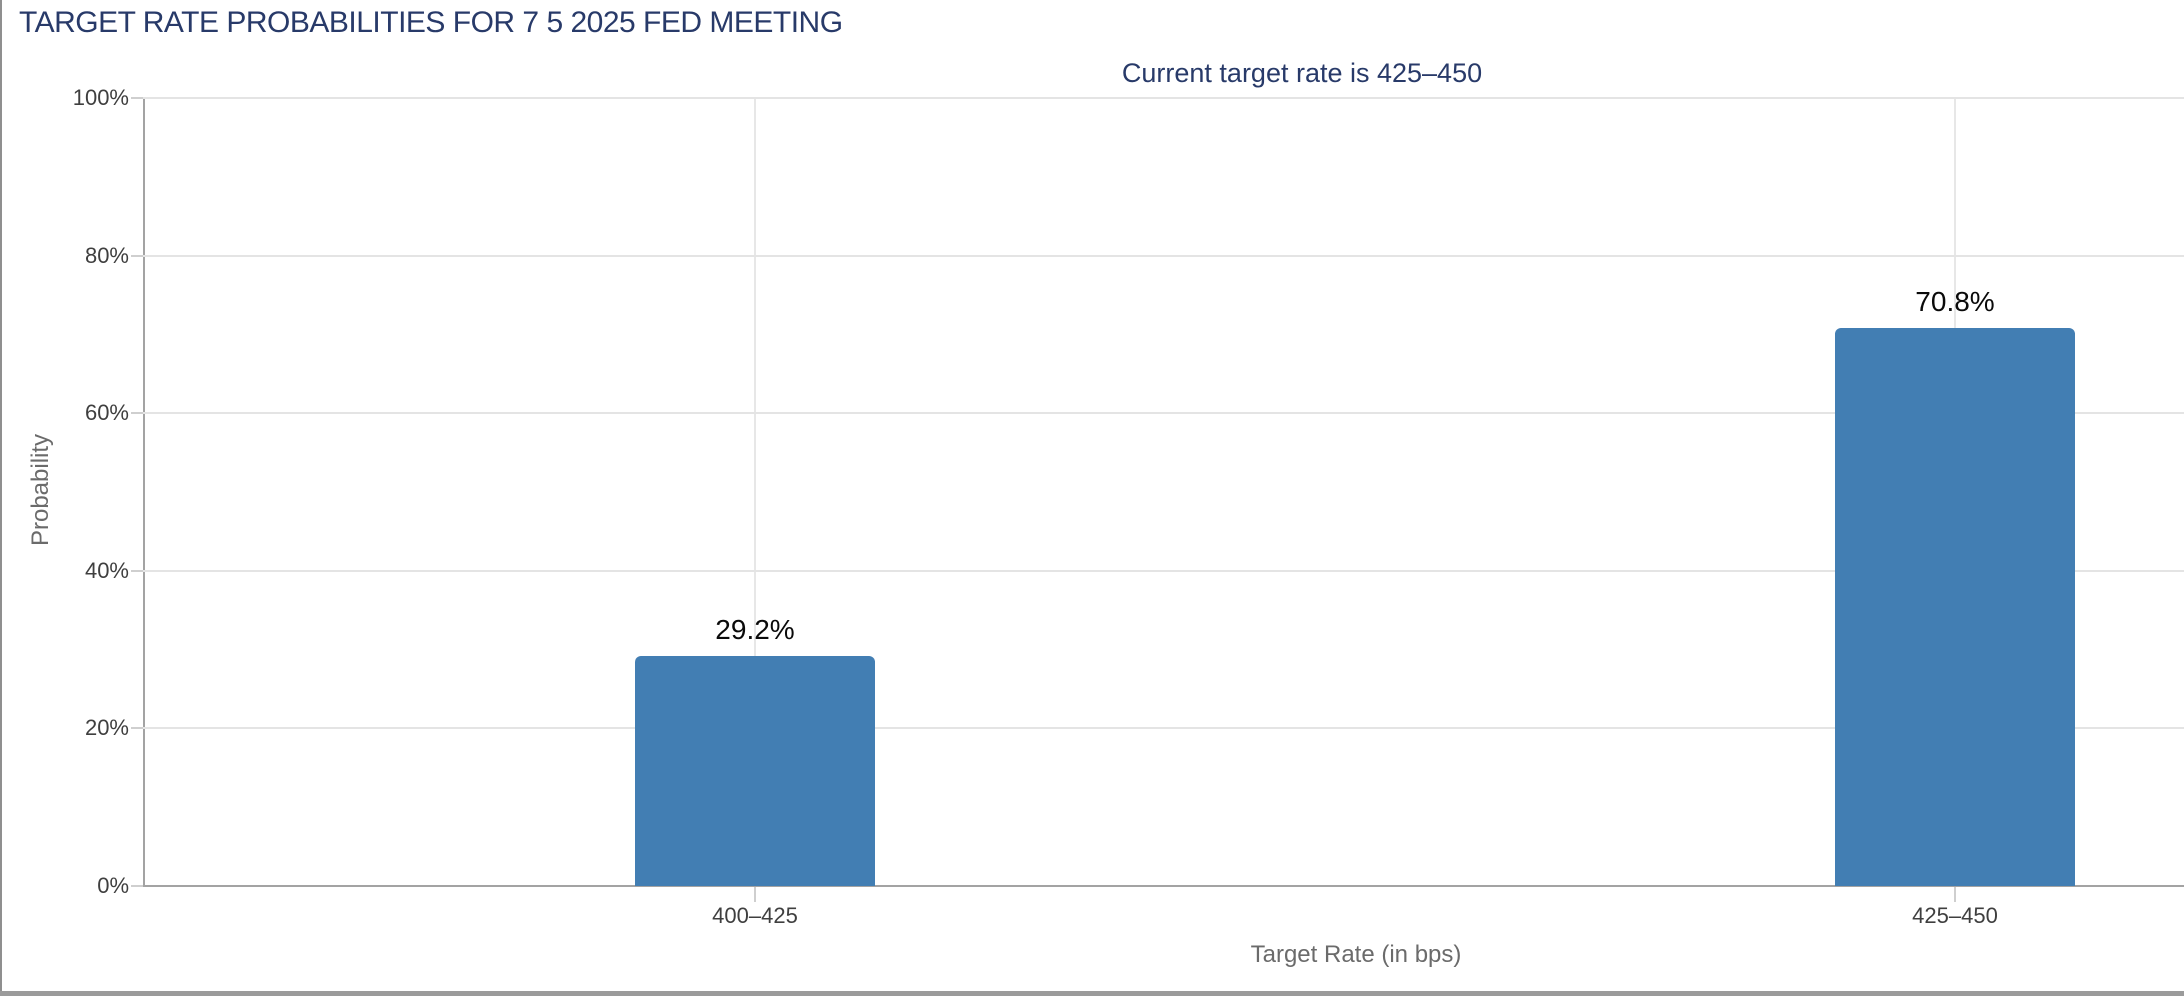 The image size is (2184, 996). I want to click on bar-value-label: 70.8%, so click(1955, 301).